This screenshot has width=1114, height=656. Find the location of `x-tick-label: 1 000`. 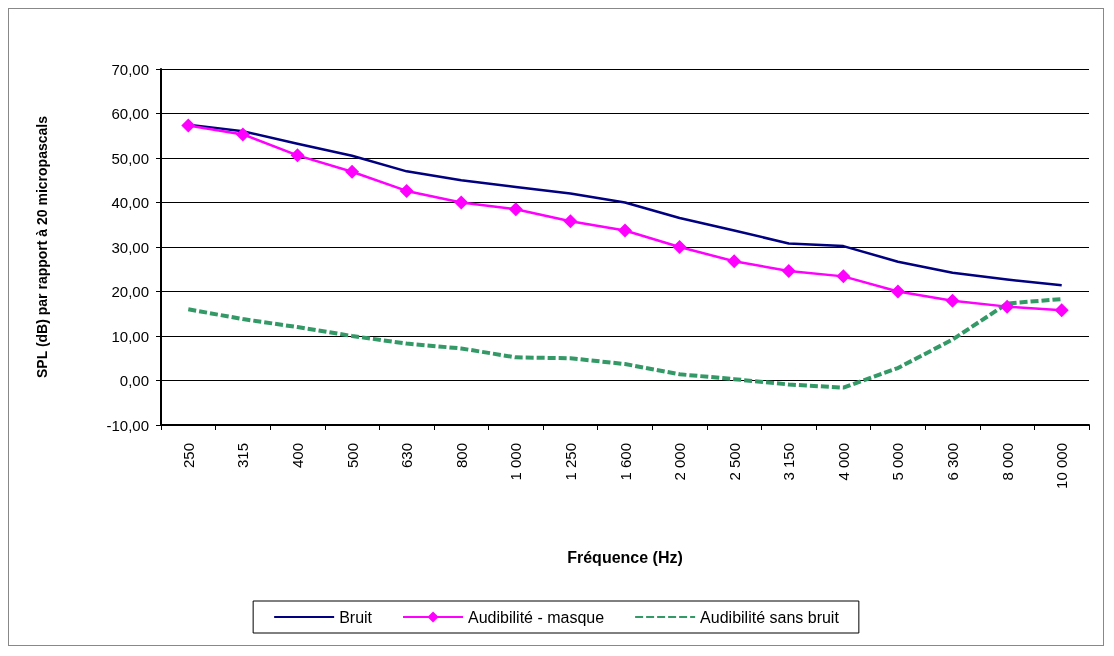

x-tick-label: 1 000 is located at coordinates (516, 462).